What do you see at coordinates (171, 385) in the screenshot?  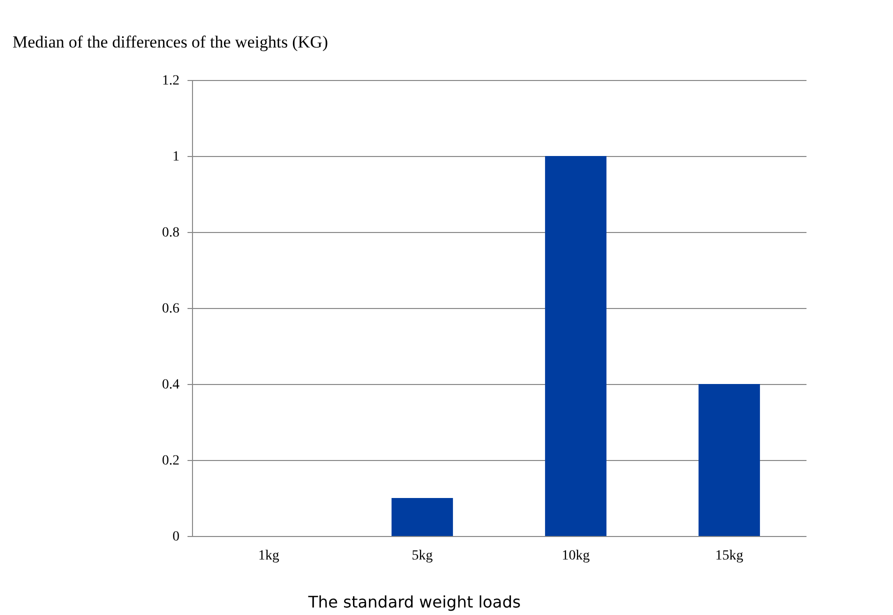 I see `y-tick-label: 0.4` at bounding box center [171, 385].